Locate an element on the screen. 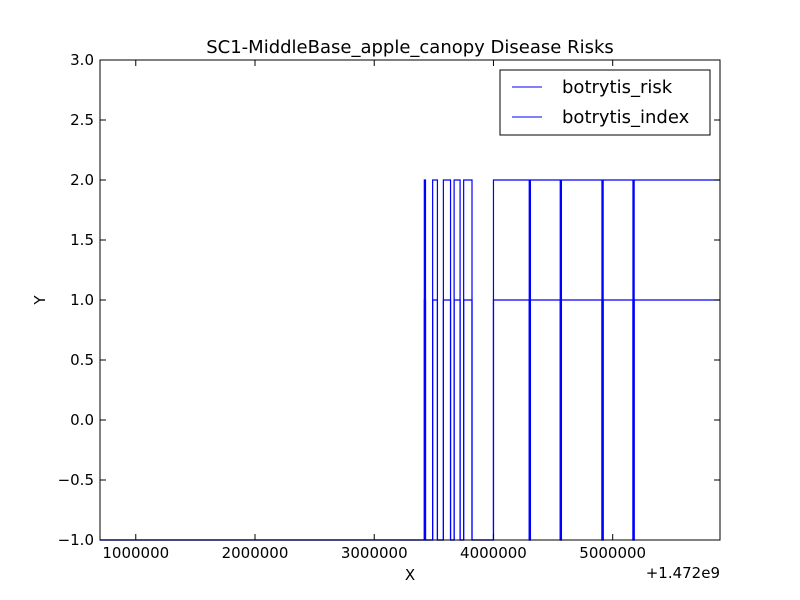 The image size is (800, 600). y-tick-label: 0.0 is located at coordinates (82, 420).